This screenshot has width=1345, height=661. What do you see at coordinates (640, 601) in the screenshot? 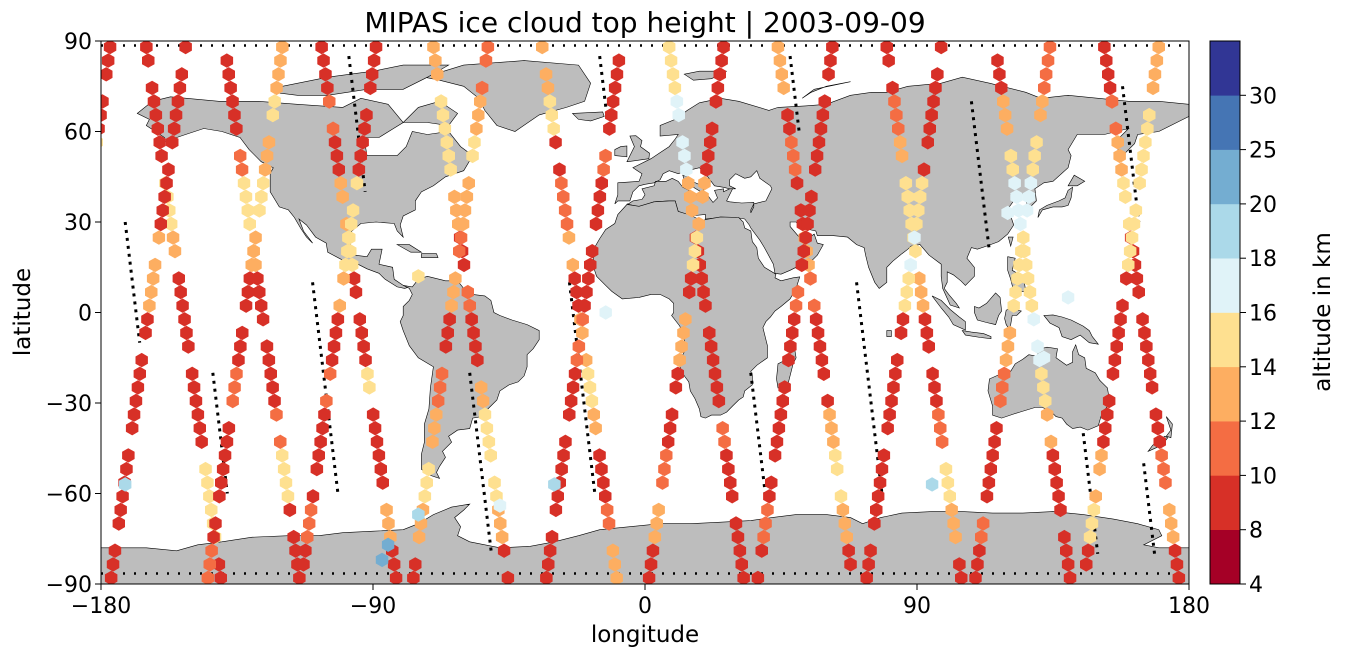
I see `x-axis: −180 −90 0 90 180` at bounding box center [640, 601].